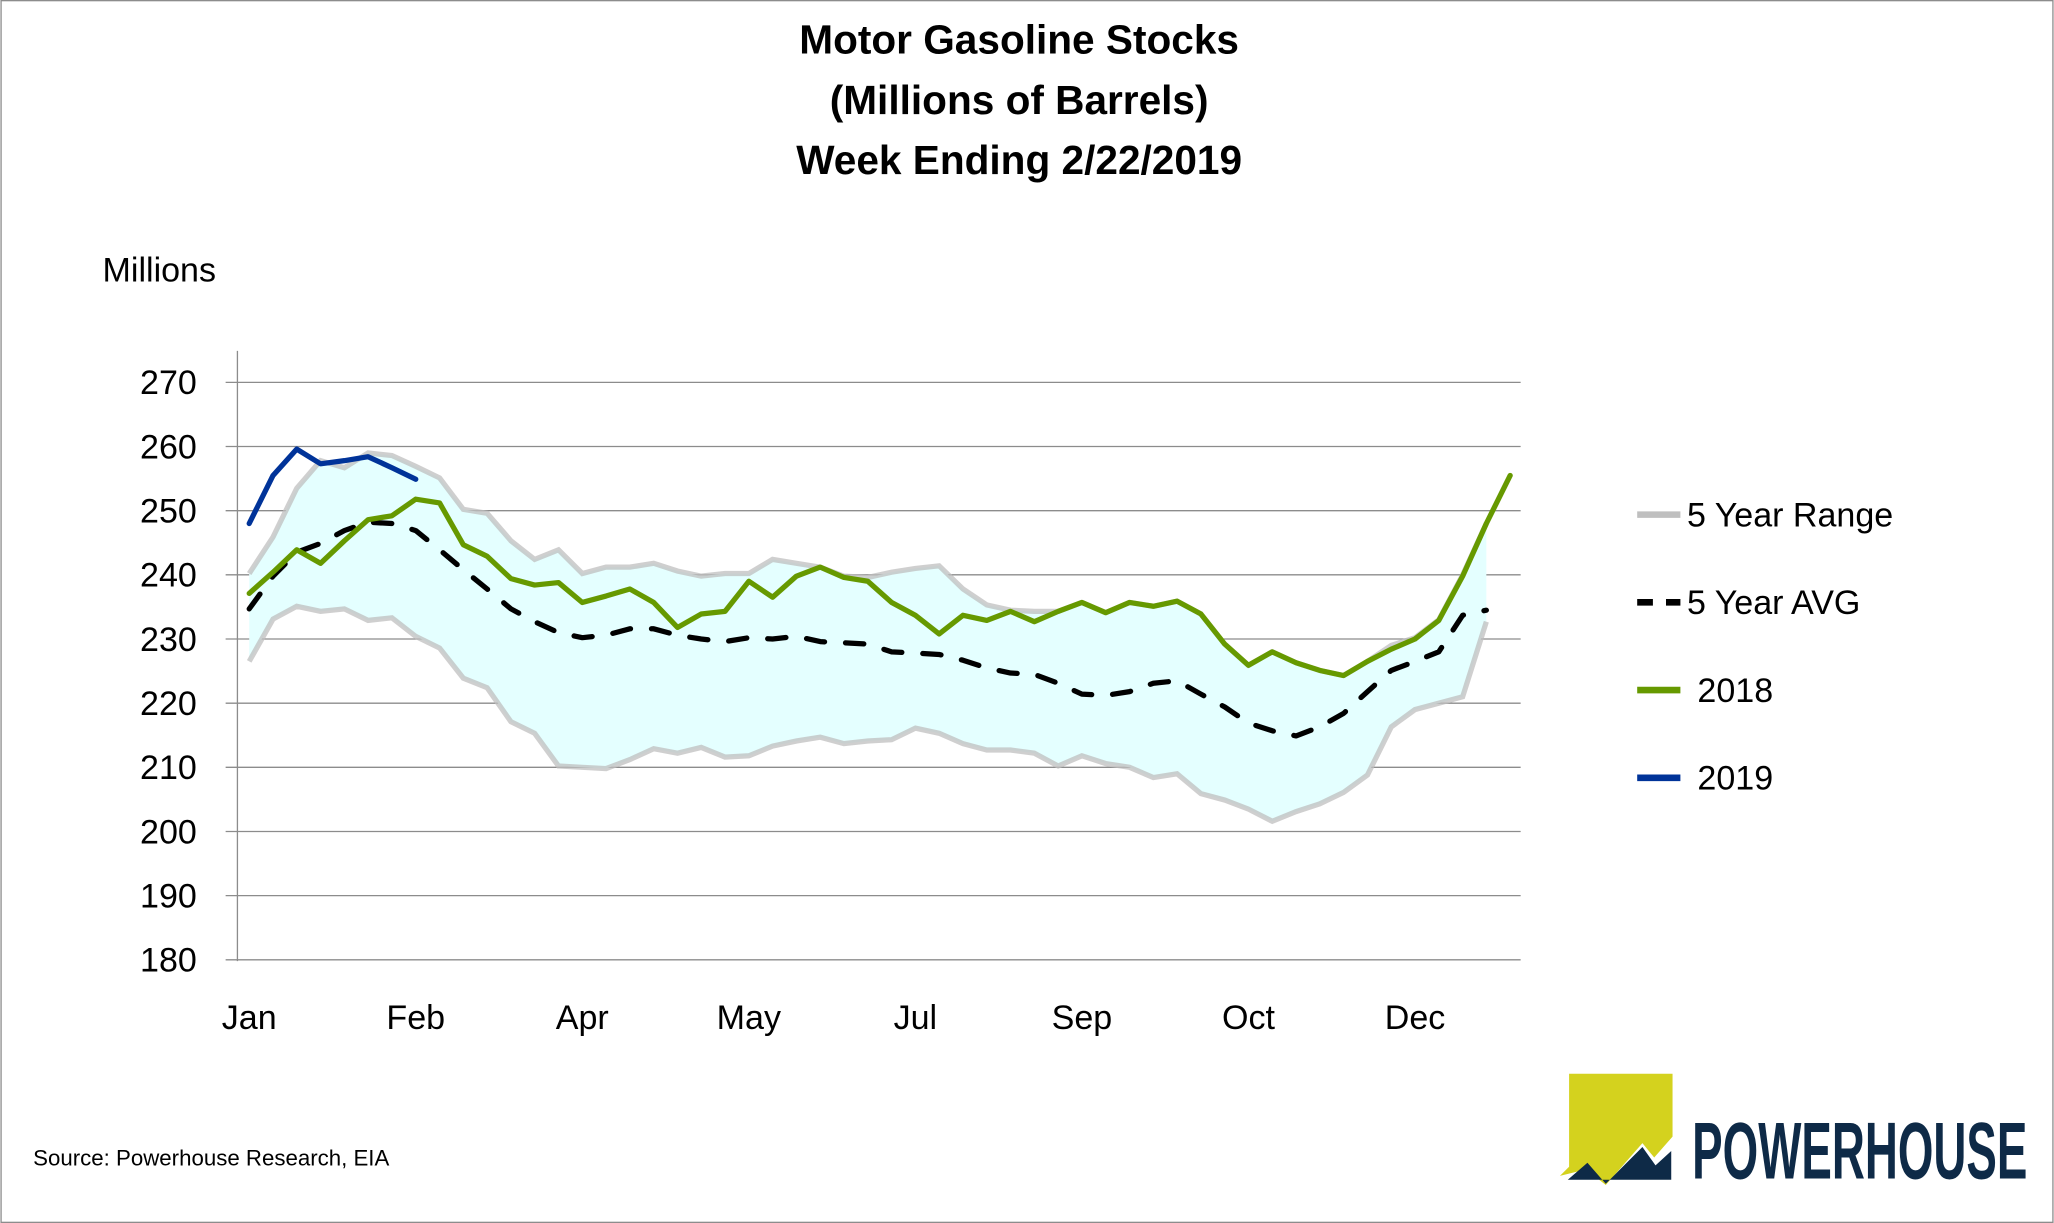 Image resolution: width=2054 pixels, height=1223 pixels. What do you see at coordinates (1773, 603) in the screenshot?
I see `legend-label: 5 Year AVG` at bounding box center [1773, 603].